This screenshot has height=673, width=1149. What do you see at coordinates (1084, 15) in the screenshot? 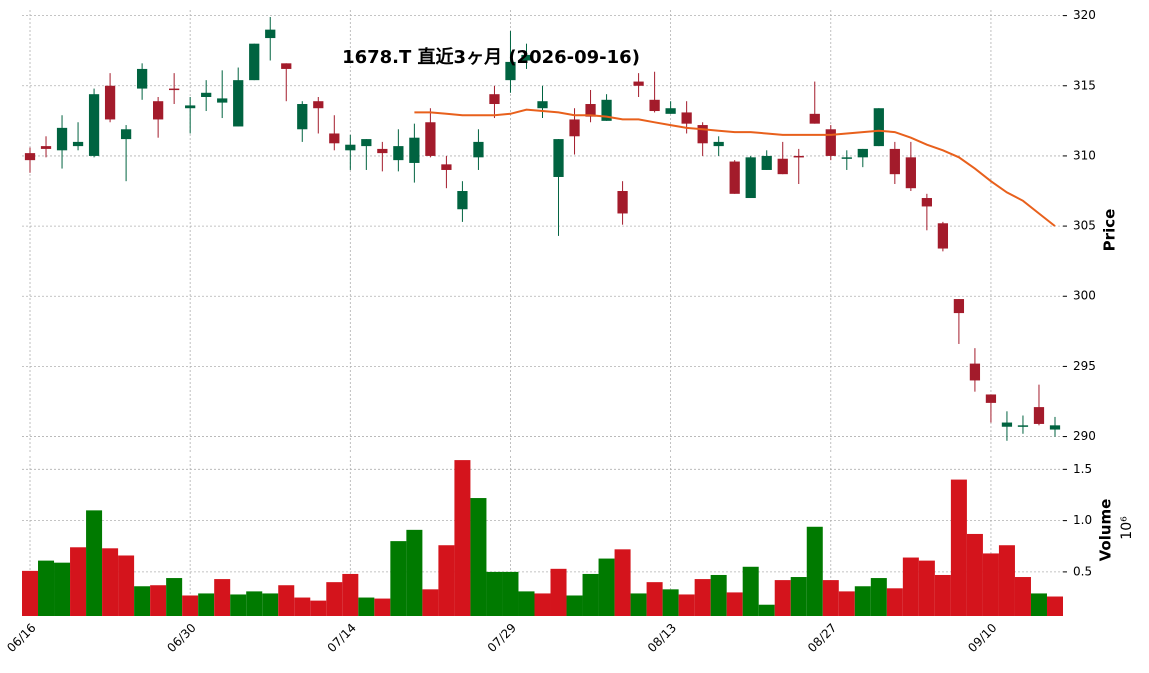
I see `y-tick-label: 320` at bounding box center [1084, 15].